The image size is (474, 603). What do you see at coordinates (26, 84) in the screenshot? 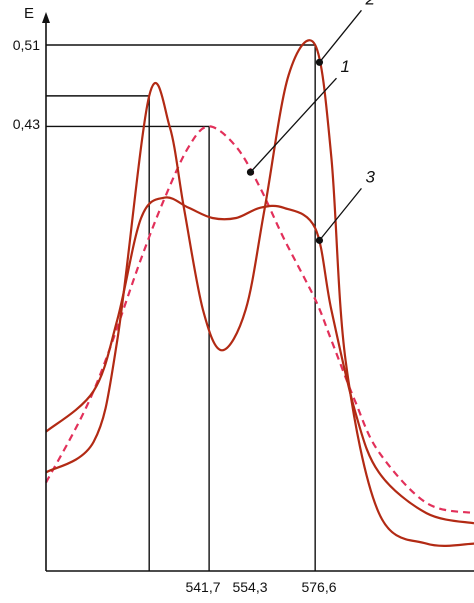
I see `y-tick-labels: 0,51 0,43` at bounding box center [26, 84].